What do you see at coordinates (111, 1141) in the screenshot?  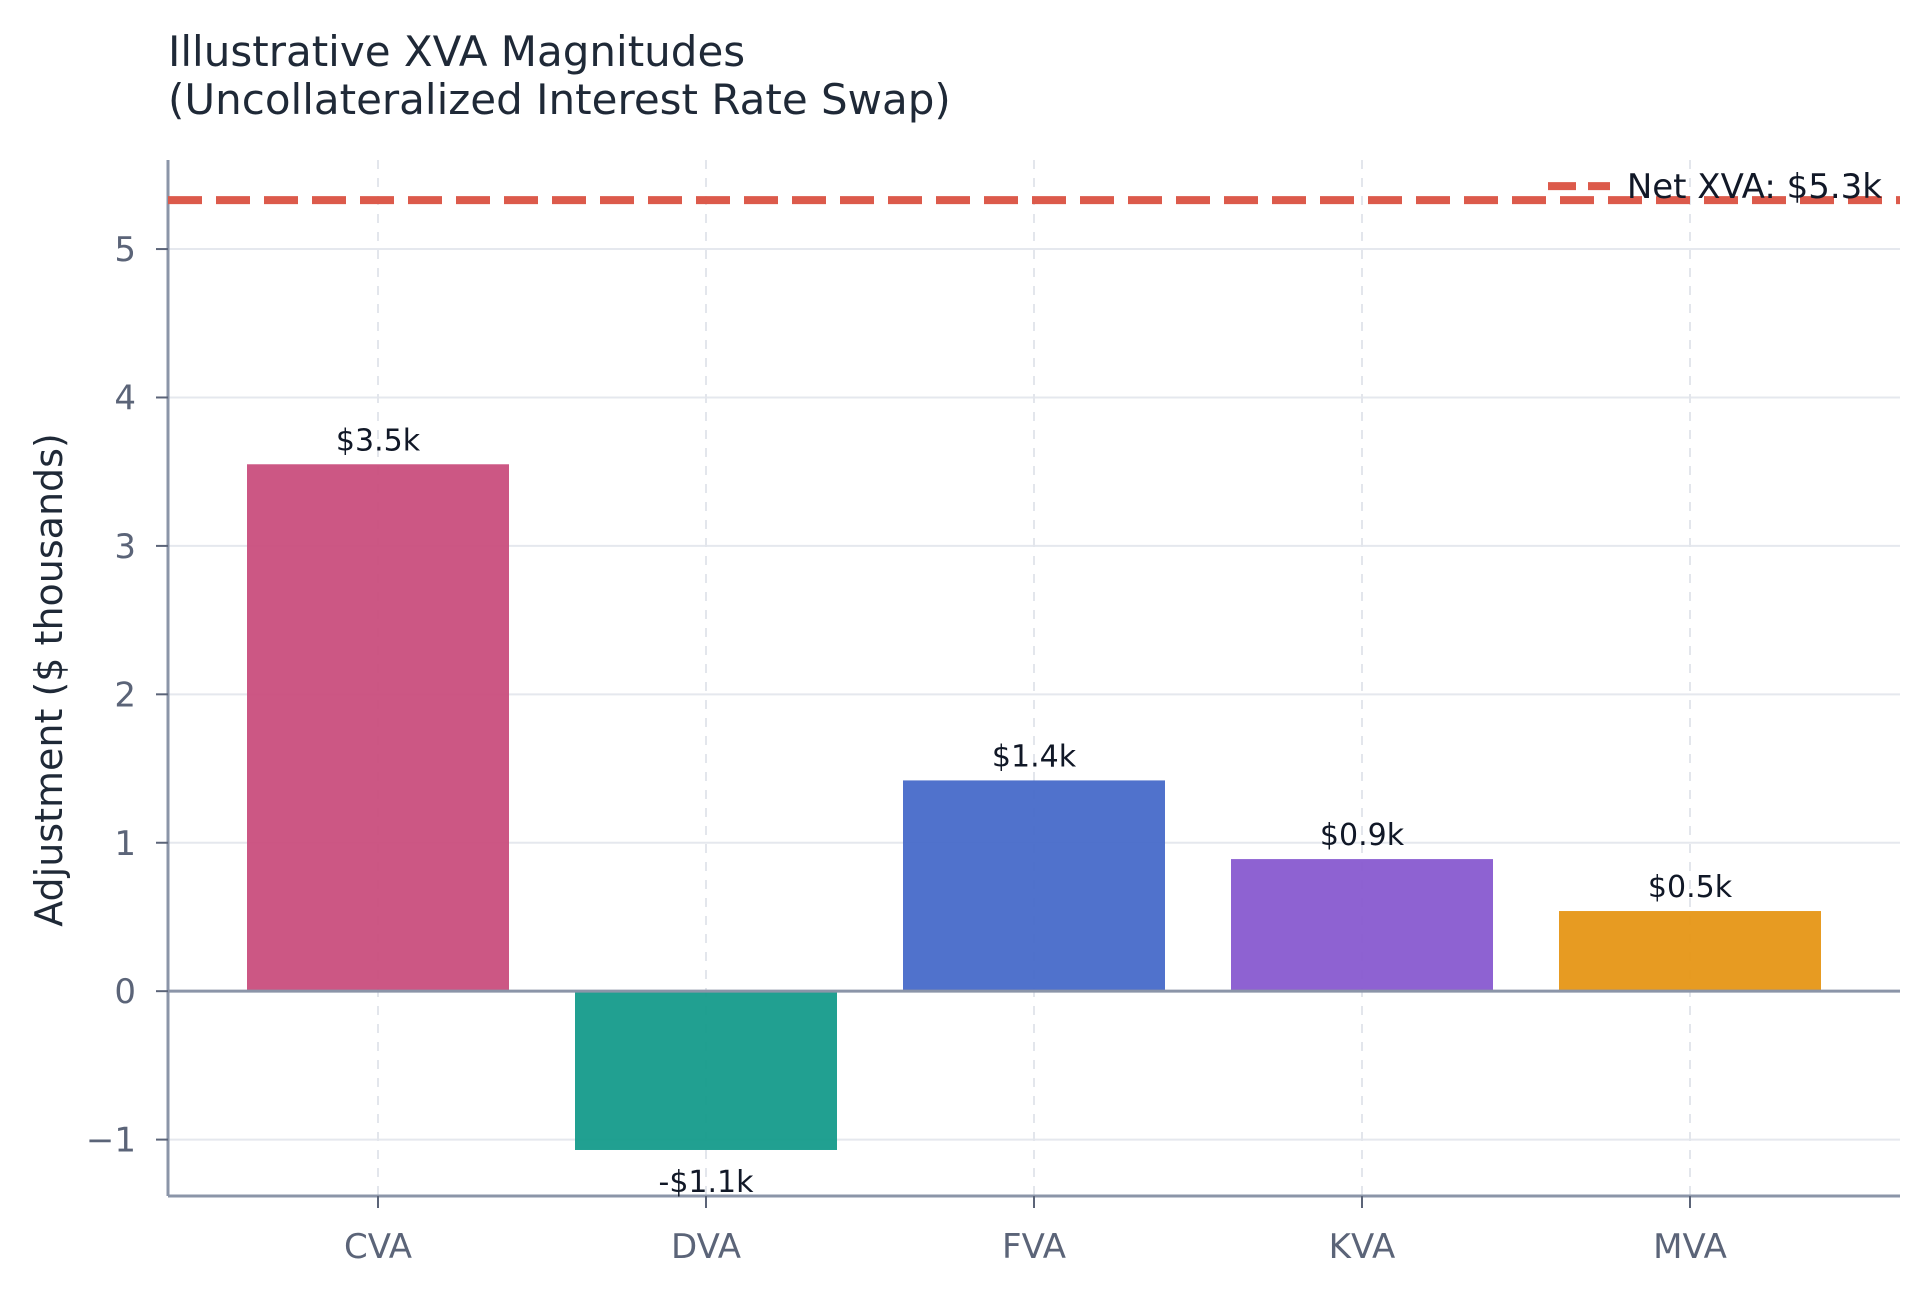 I see `y-tick-label-0: −1` at bounding box center [111, 1141].